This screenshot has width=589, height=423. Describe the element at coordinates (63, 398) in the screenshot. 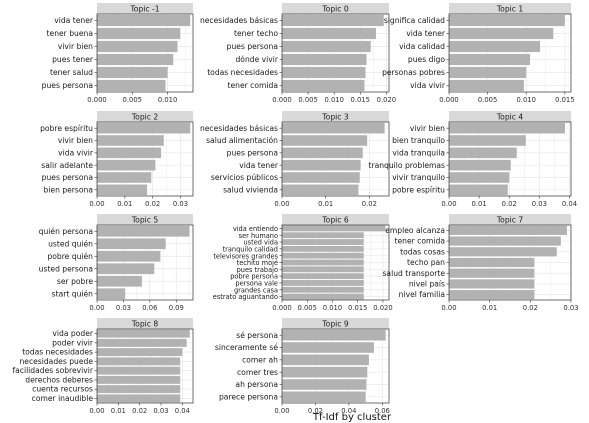

I see `category-label: comer inaudible` at that location.